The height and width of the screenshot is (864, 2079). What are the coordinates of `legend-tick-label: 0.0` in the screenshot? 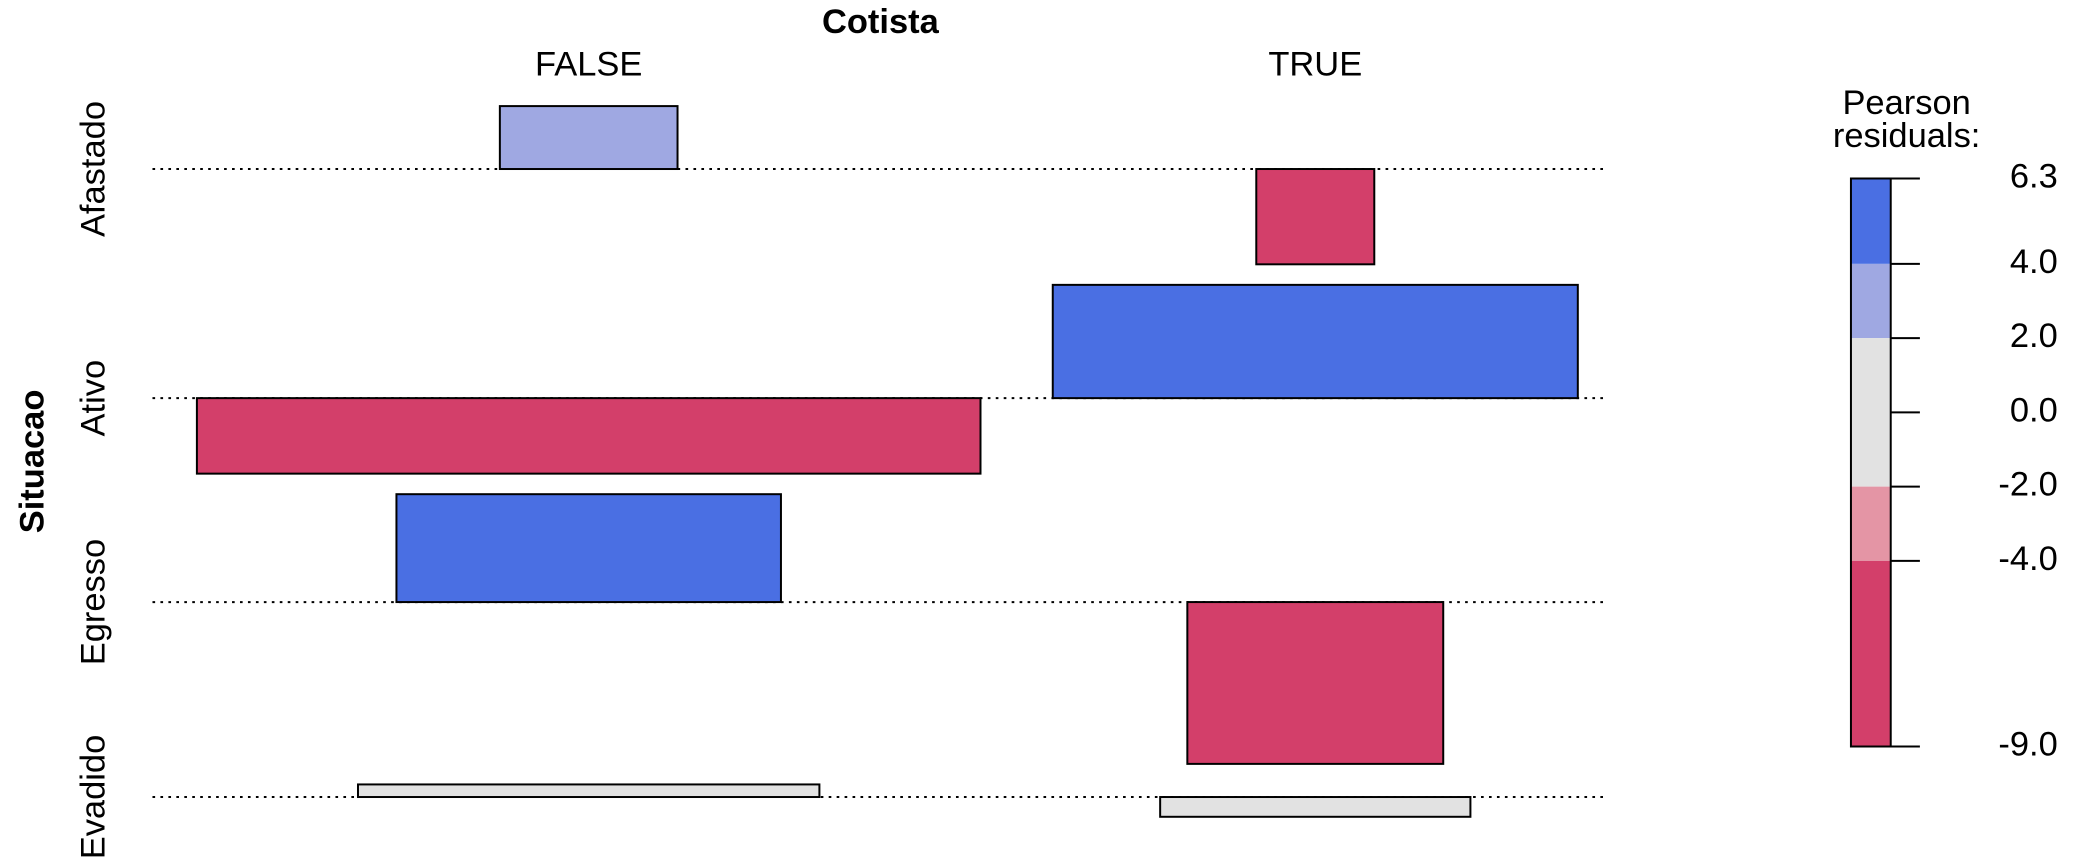 It's located at (2034, 410).